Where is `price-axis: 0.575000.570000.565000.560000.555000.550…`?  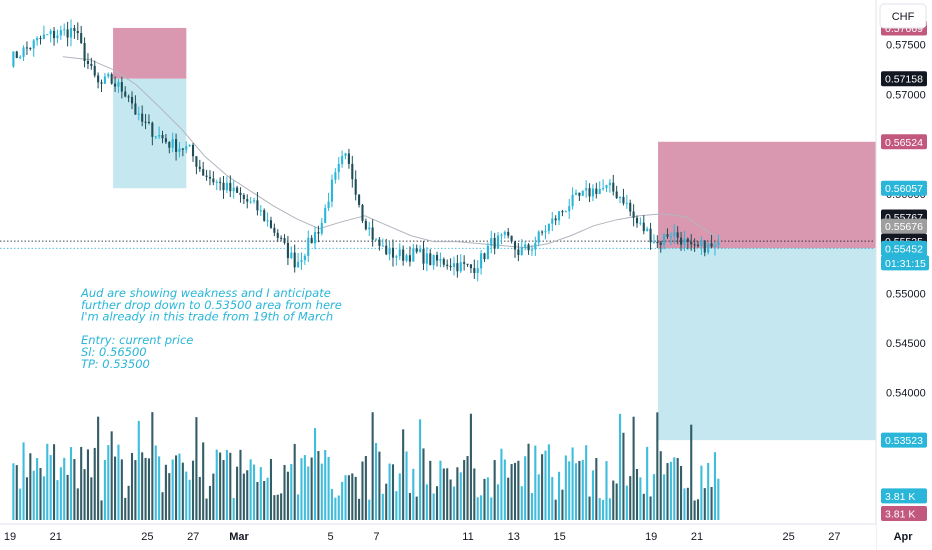 price-axis: 0.575000.570000.565000.560000.555000.550… is located at coordinates (903, 275).